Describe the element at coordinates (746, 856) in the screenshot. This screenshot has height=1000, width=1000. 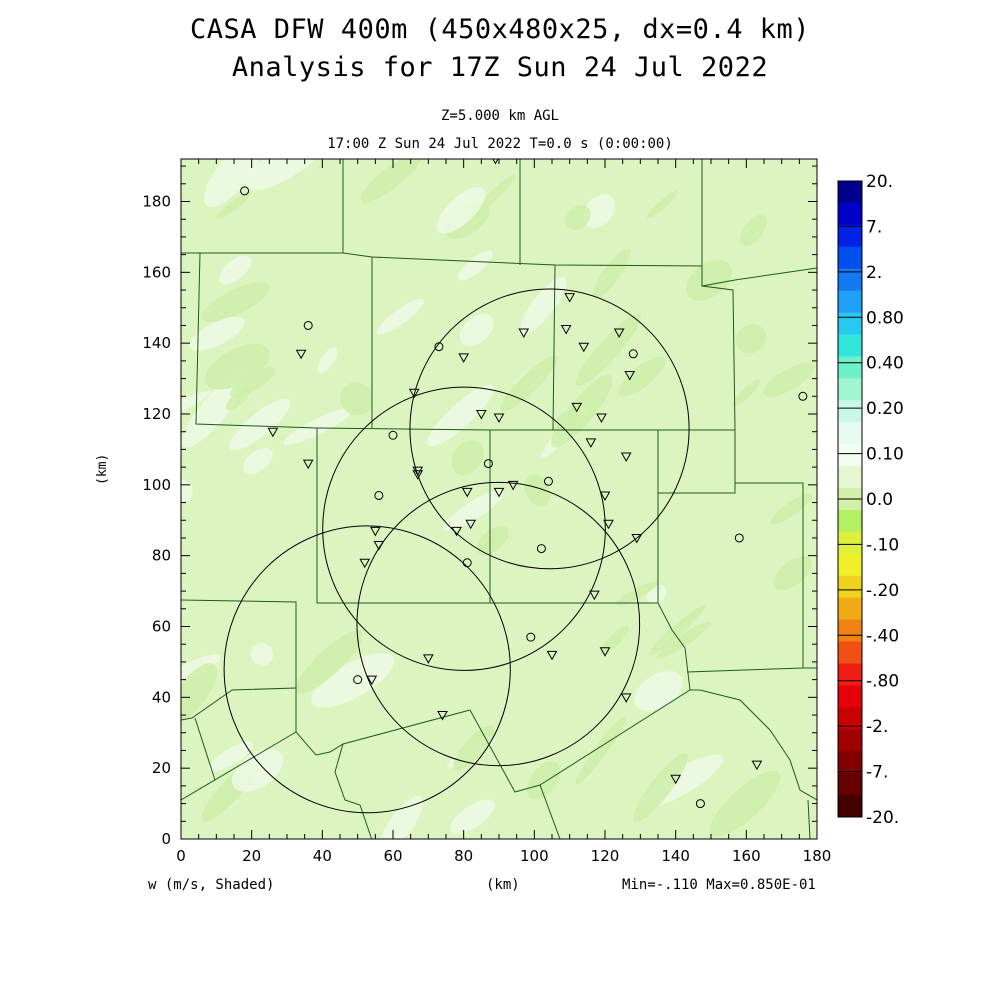
I see `x-tick-label: 160` at that location.